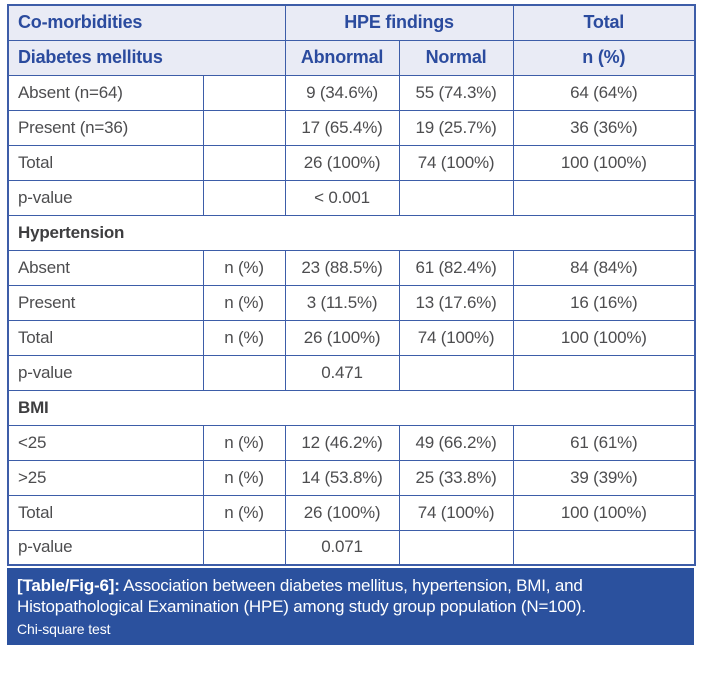 The width and height of the screenshot is (701, 675). I want to click on row-label: >25, so click(105, 477).